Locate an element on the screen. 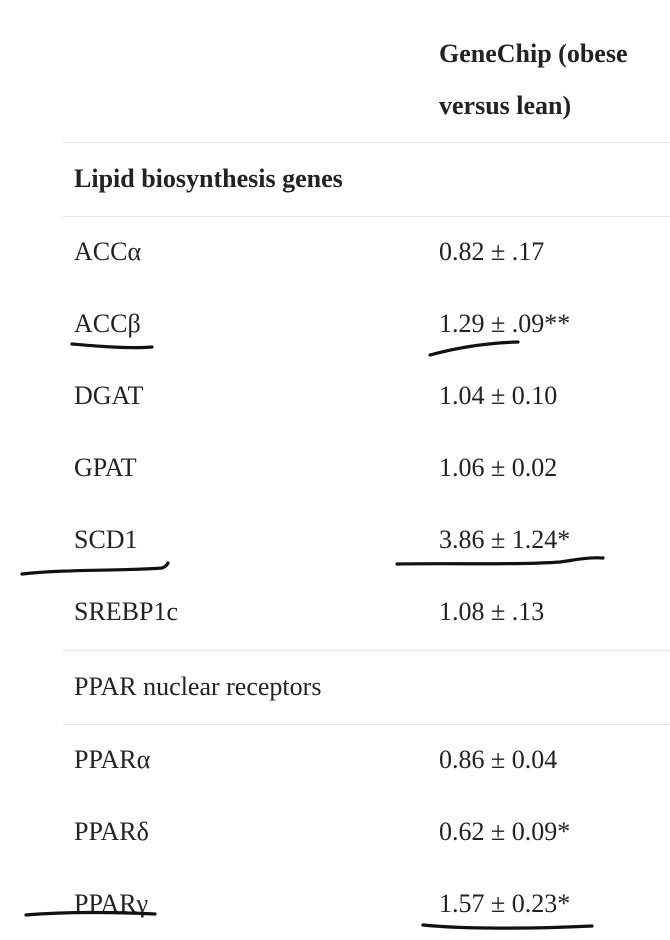  table-row: SREBP1c 1.08 ± .13 is located at coordinates (335, 612).